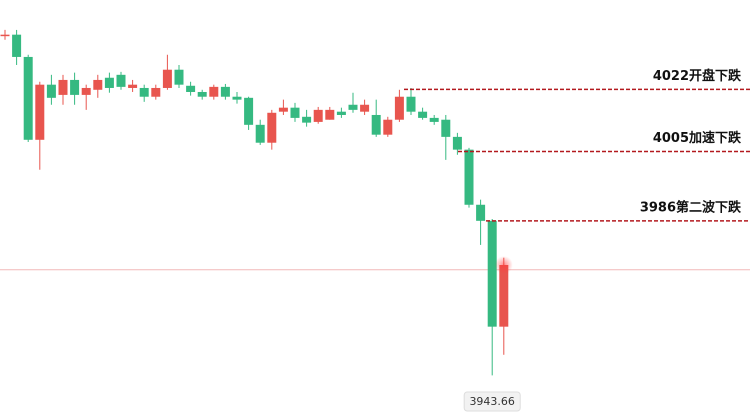 The width and height of the screenshot is (750, 415). I want to click on annotation-label: 4005加速下跌, so click(697, 138).